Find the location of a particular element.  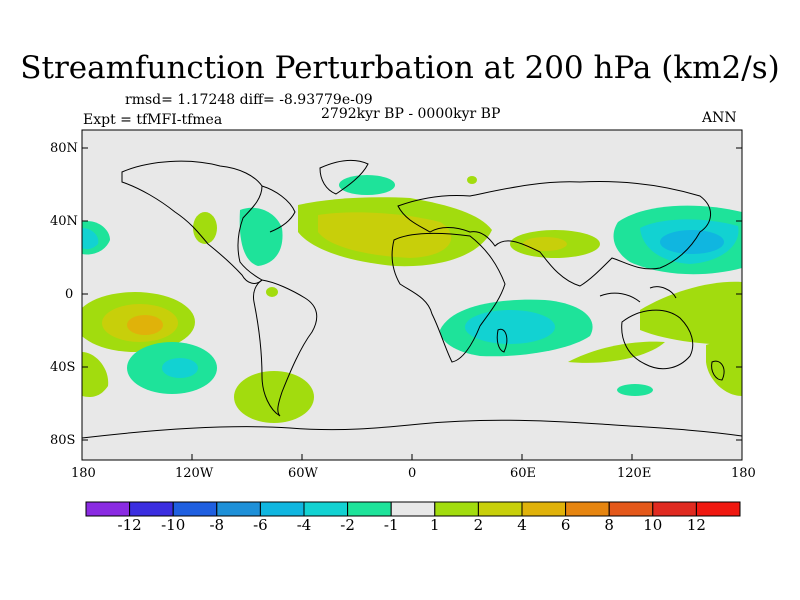

experiment-label: Expt = tfMFI-tfmea is located at coordinates (153, 120).